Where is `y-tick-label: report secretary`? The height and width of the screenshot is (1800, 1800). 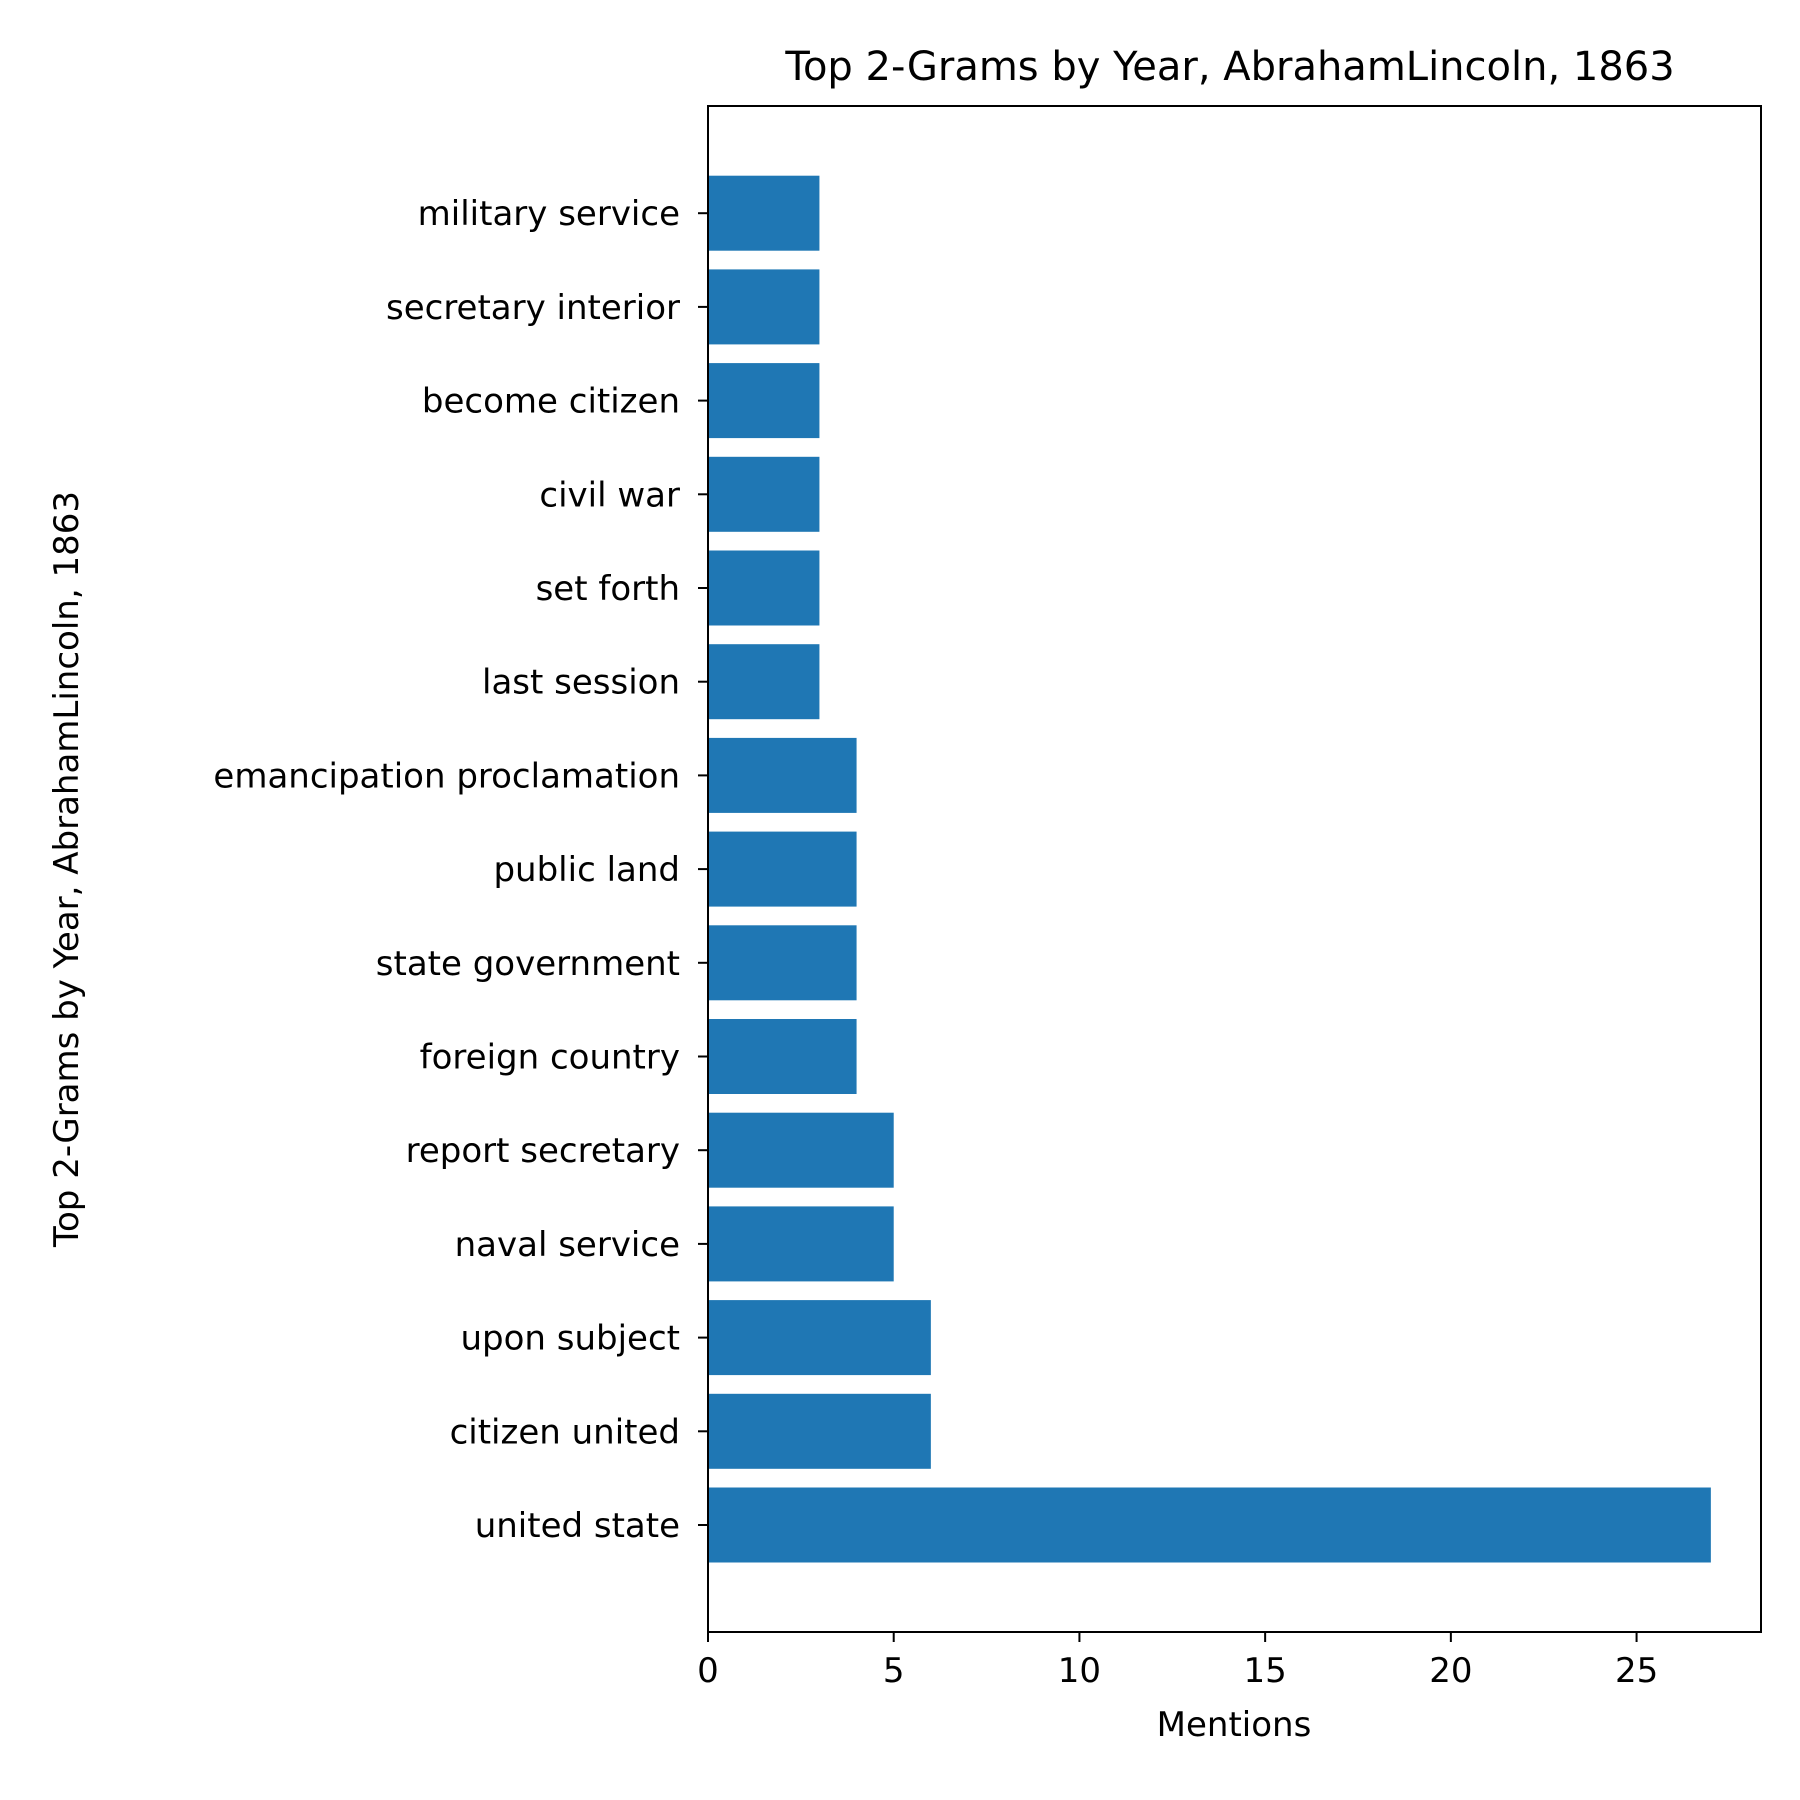 y-tick-label: report secretary is located at coordinates (543, 1151).